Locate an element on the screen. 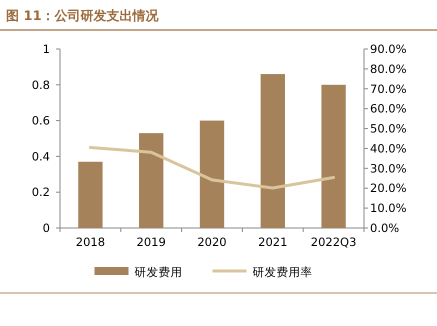 Image resolution: width=437 pixels, height=326 pixels. x-tick-label: 2021 is located at coordinates (273, 242).